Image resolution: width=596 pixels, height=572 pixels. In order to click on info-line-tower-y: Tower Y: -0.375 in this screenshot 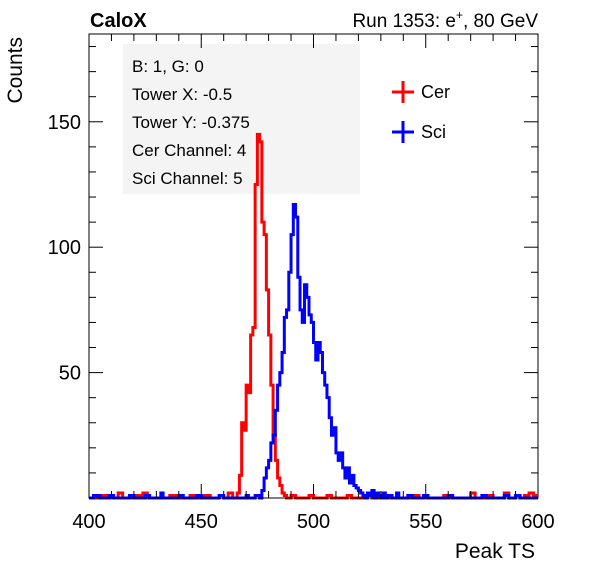, I will do `click(191, 122)`.